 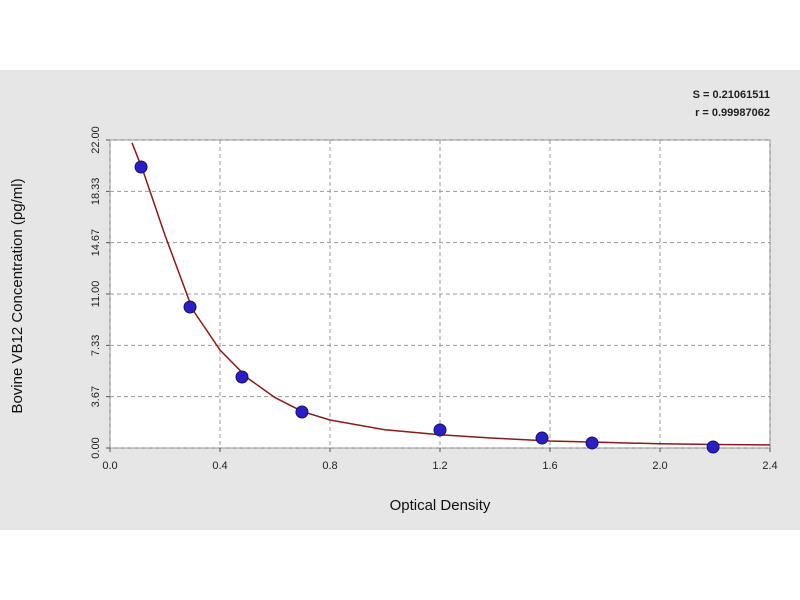 What do you see at coordinates (549, 466) in the screenshot?
I see `x-tick-label: 1.6` at bounding box center [549, 466].